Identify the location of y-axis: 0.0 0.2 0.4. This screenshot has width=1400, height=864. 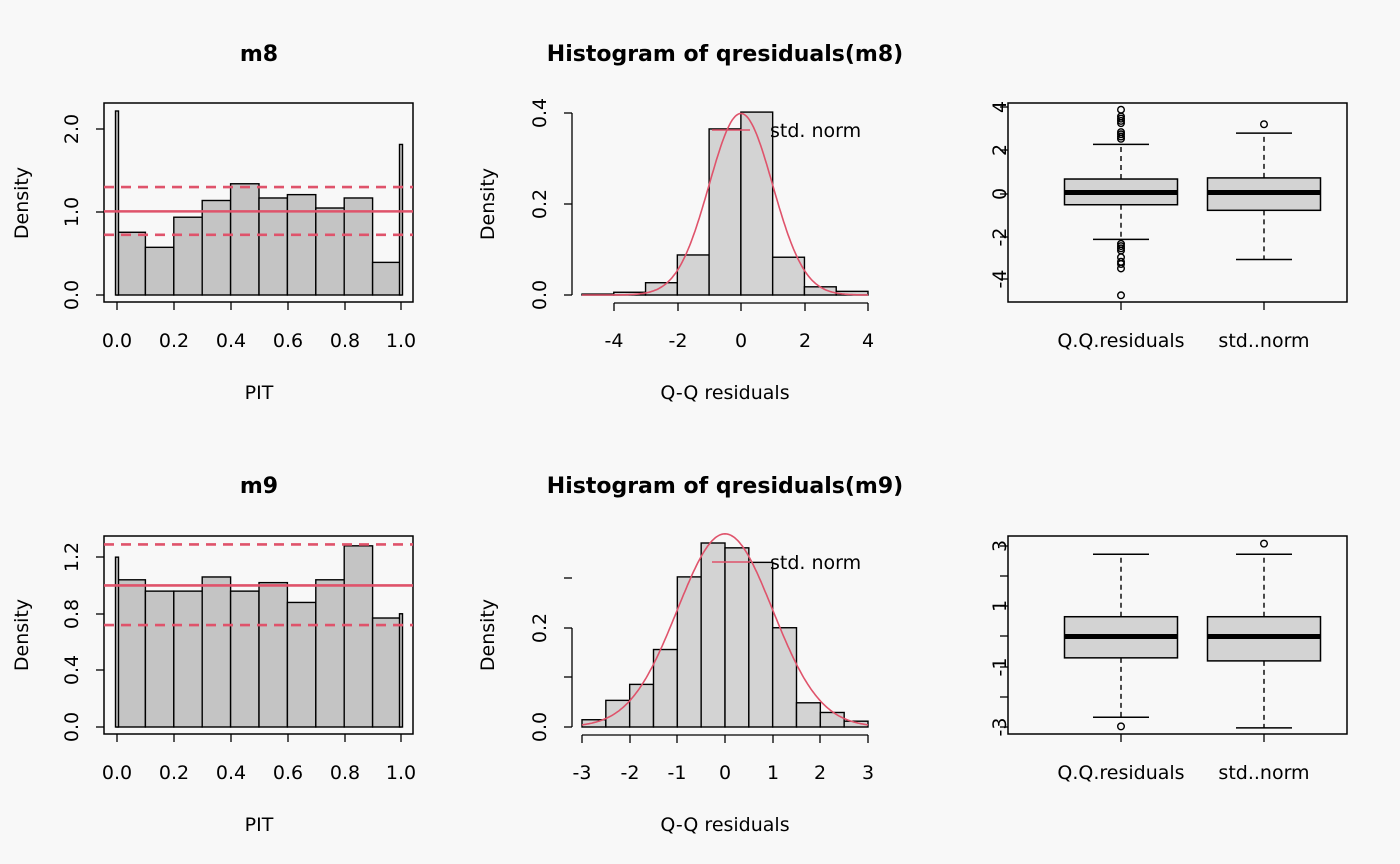
(551, 204).